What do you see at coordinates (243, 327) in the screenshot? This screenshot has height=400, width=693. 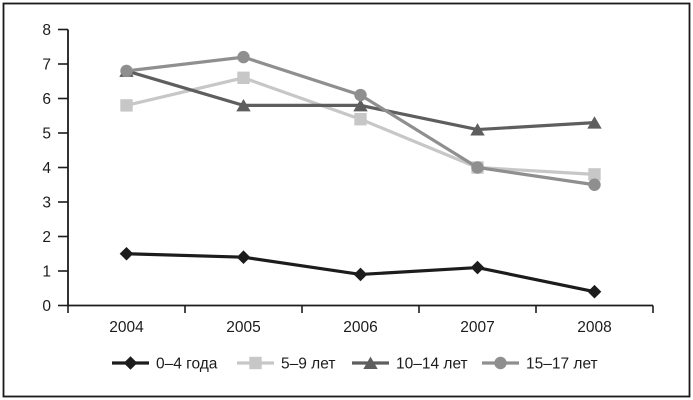 I see `x-axis-category-label: 2005` at bounding box center [243, 327].